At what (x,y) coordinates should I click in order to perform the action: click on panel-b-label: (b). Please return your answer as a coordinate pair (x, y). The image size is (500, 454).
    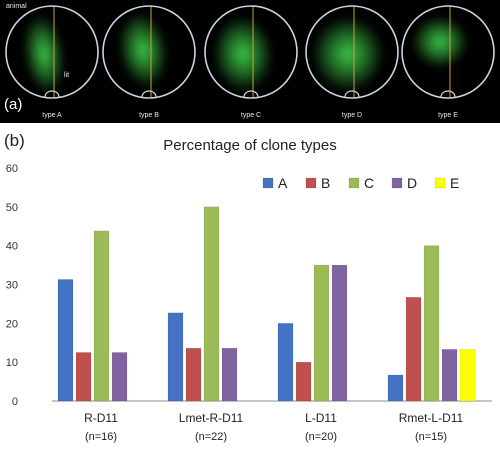
    Looking at the image, I should click on (14, 140).